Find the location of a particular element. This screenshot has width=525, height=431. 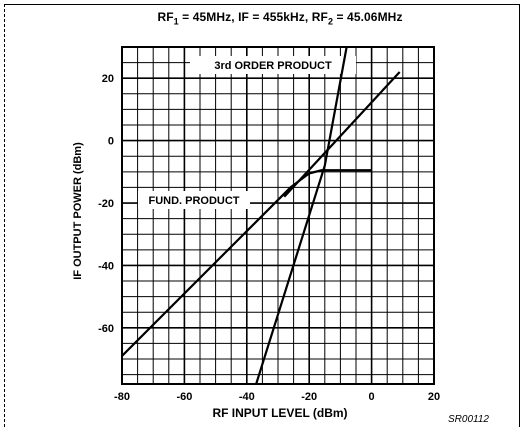

title-middle: = 45MHz, IF = 455kHz, RF is located at coordinates (253, 17).